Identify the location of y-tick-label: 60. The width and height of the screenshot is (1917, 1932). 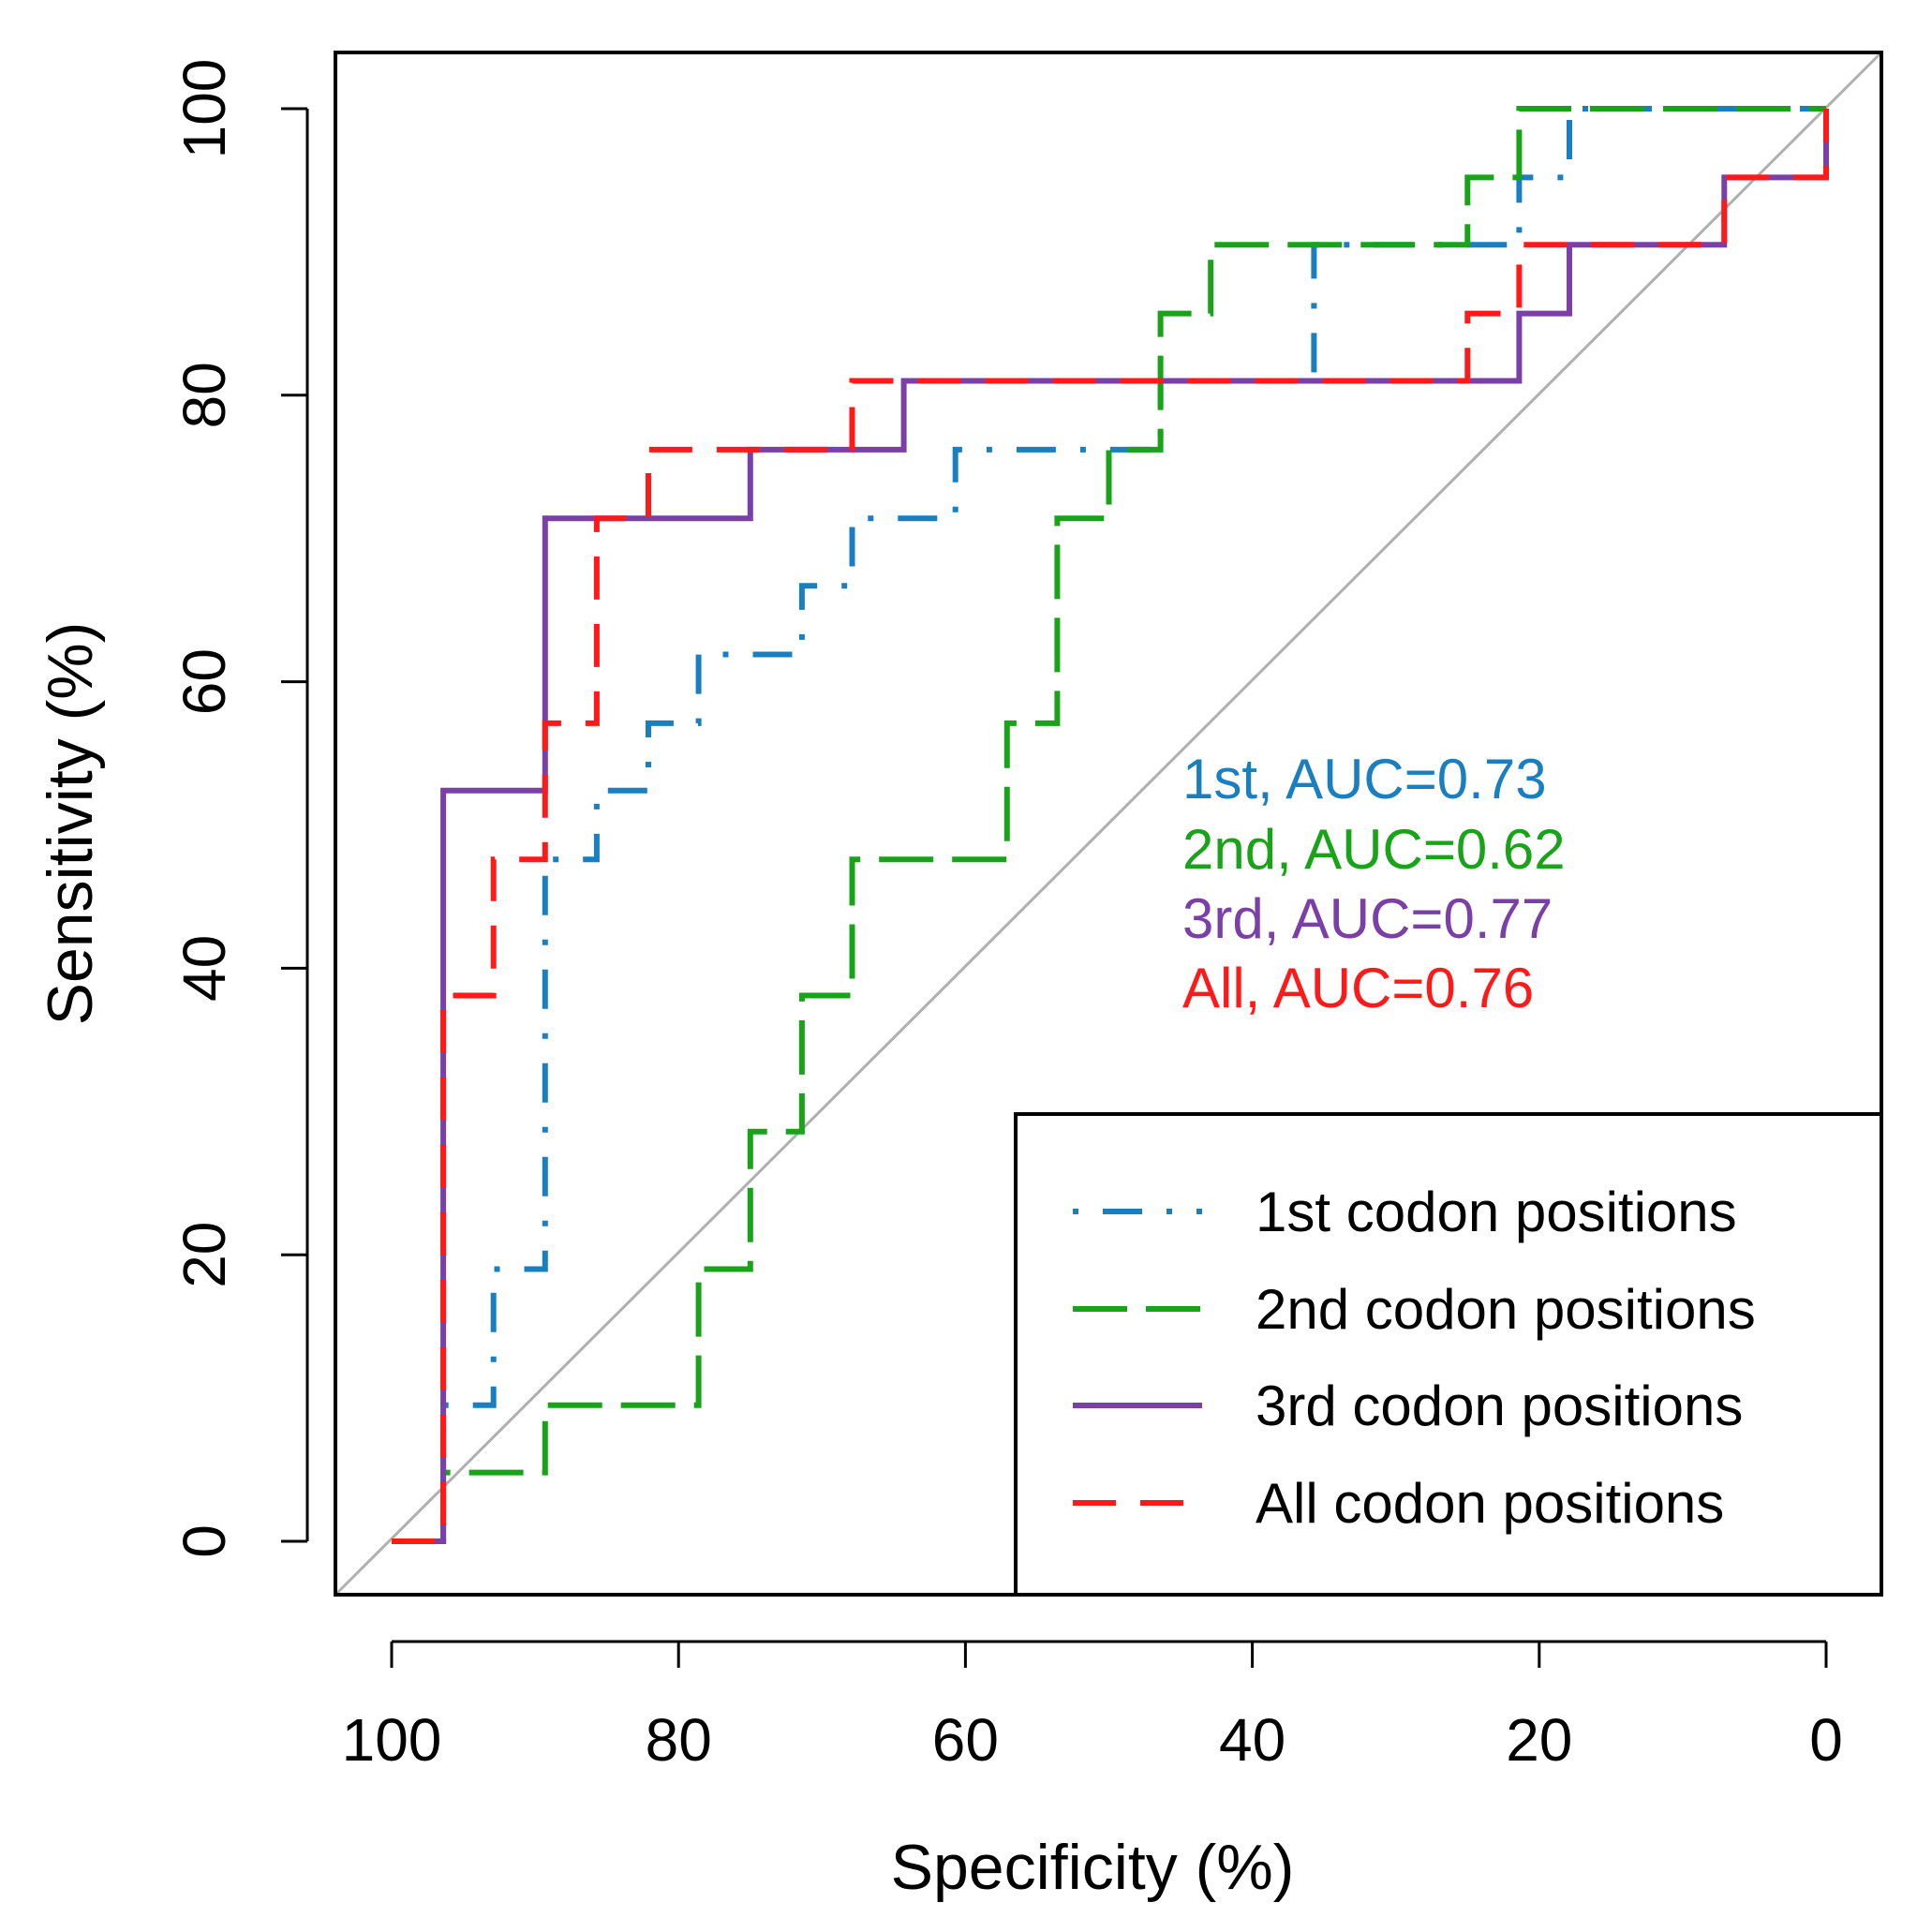
(204, 682).